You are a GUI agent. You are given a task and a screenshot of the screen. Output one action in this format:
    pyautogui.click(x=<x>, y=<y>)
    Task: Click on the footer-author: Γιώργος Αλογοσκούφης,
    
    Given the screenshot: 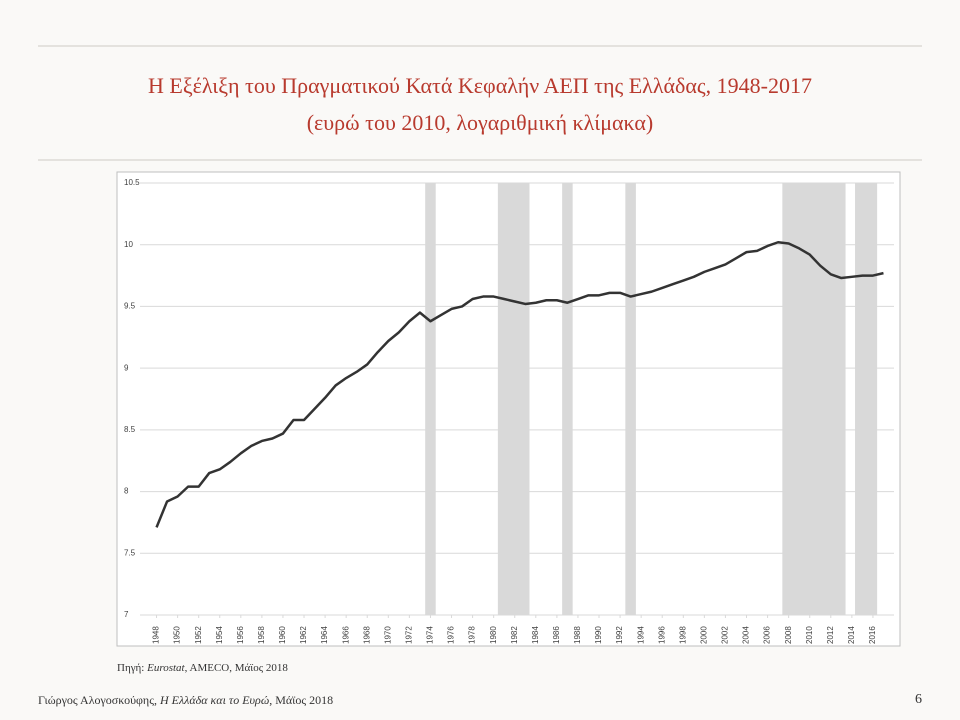 What is the action you would take?
    pyautogui.click(x=99, y=700)
    